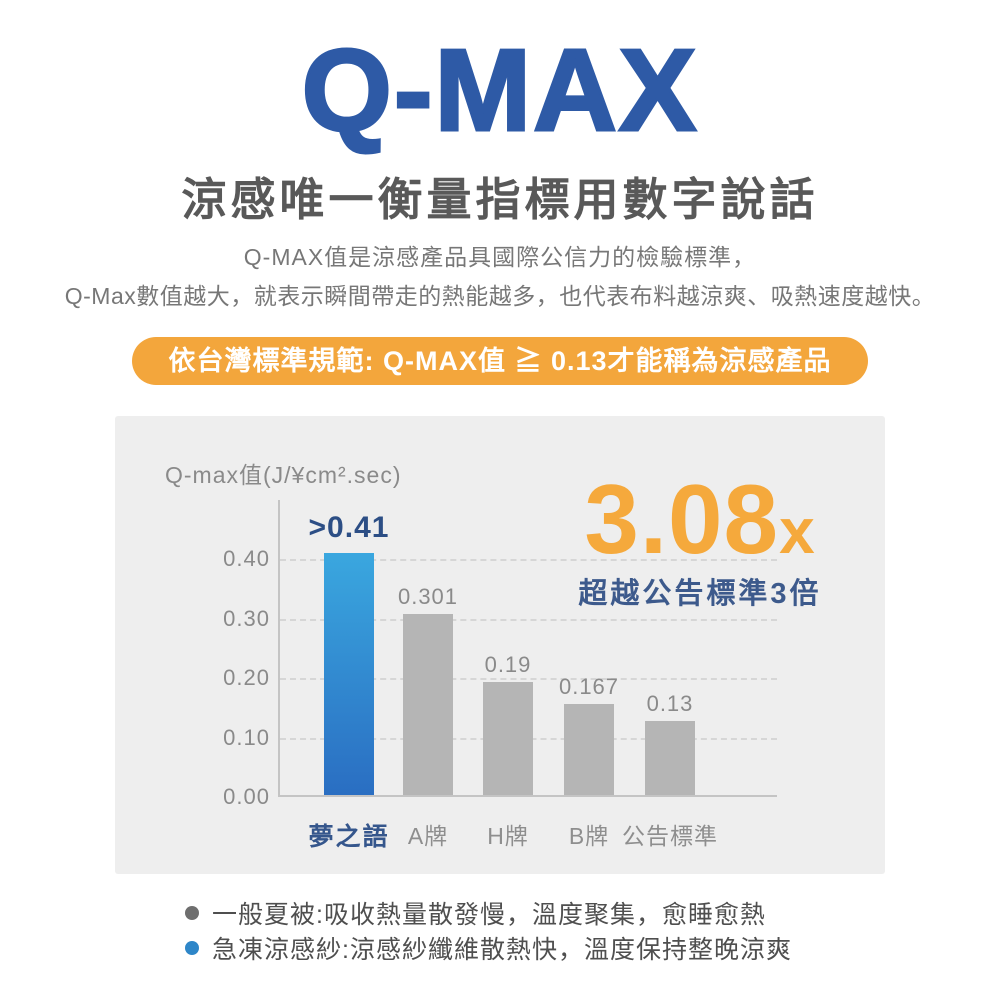 The height and width of the screenshot is (1000, 1000). What do you see at coordinates (700, 519) in the screenshot?
I see `multiplier-value: 3.08x` at bounding box center [700, 519].